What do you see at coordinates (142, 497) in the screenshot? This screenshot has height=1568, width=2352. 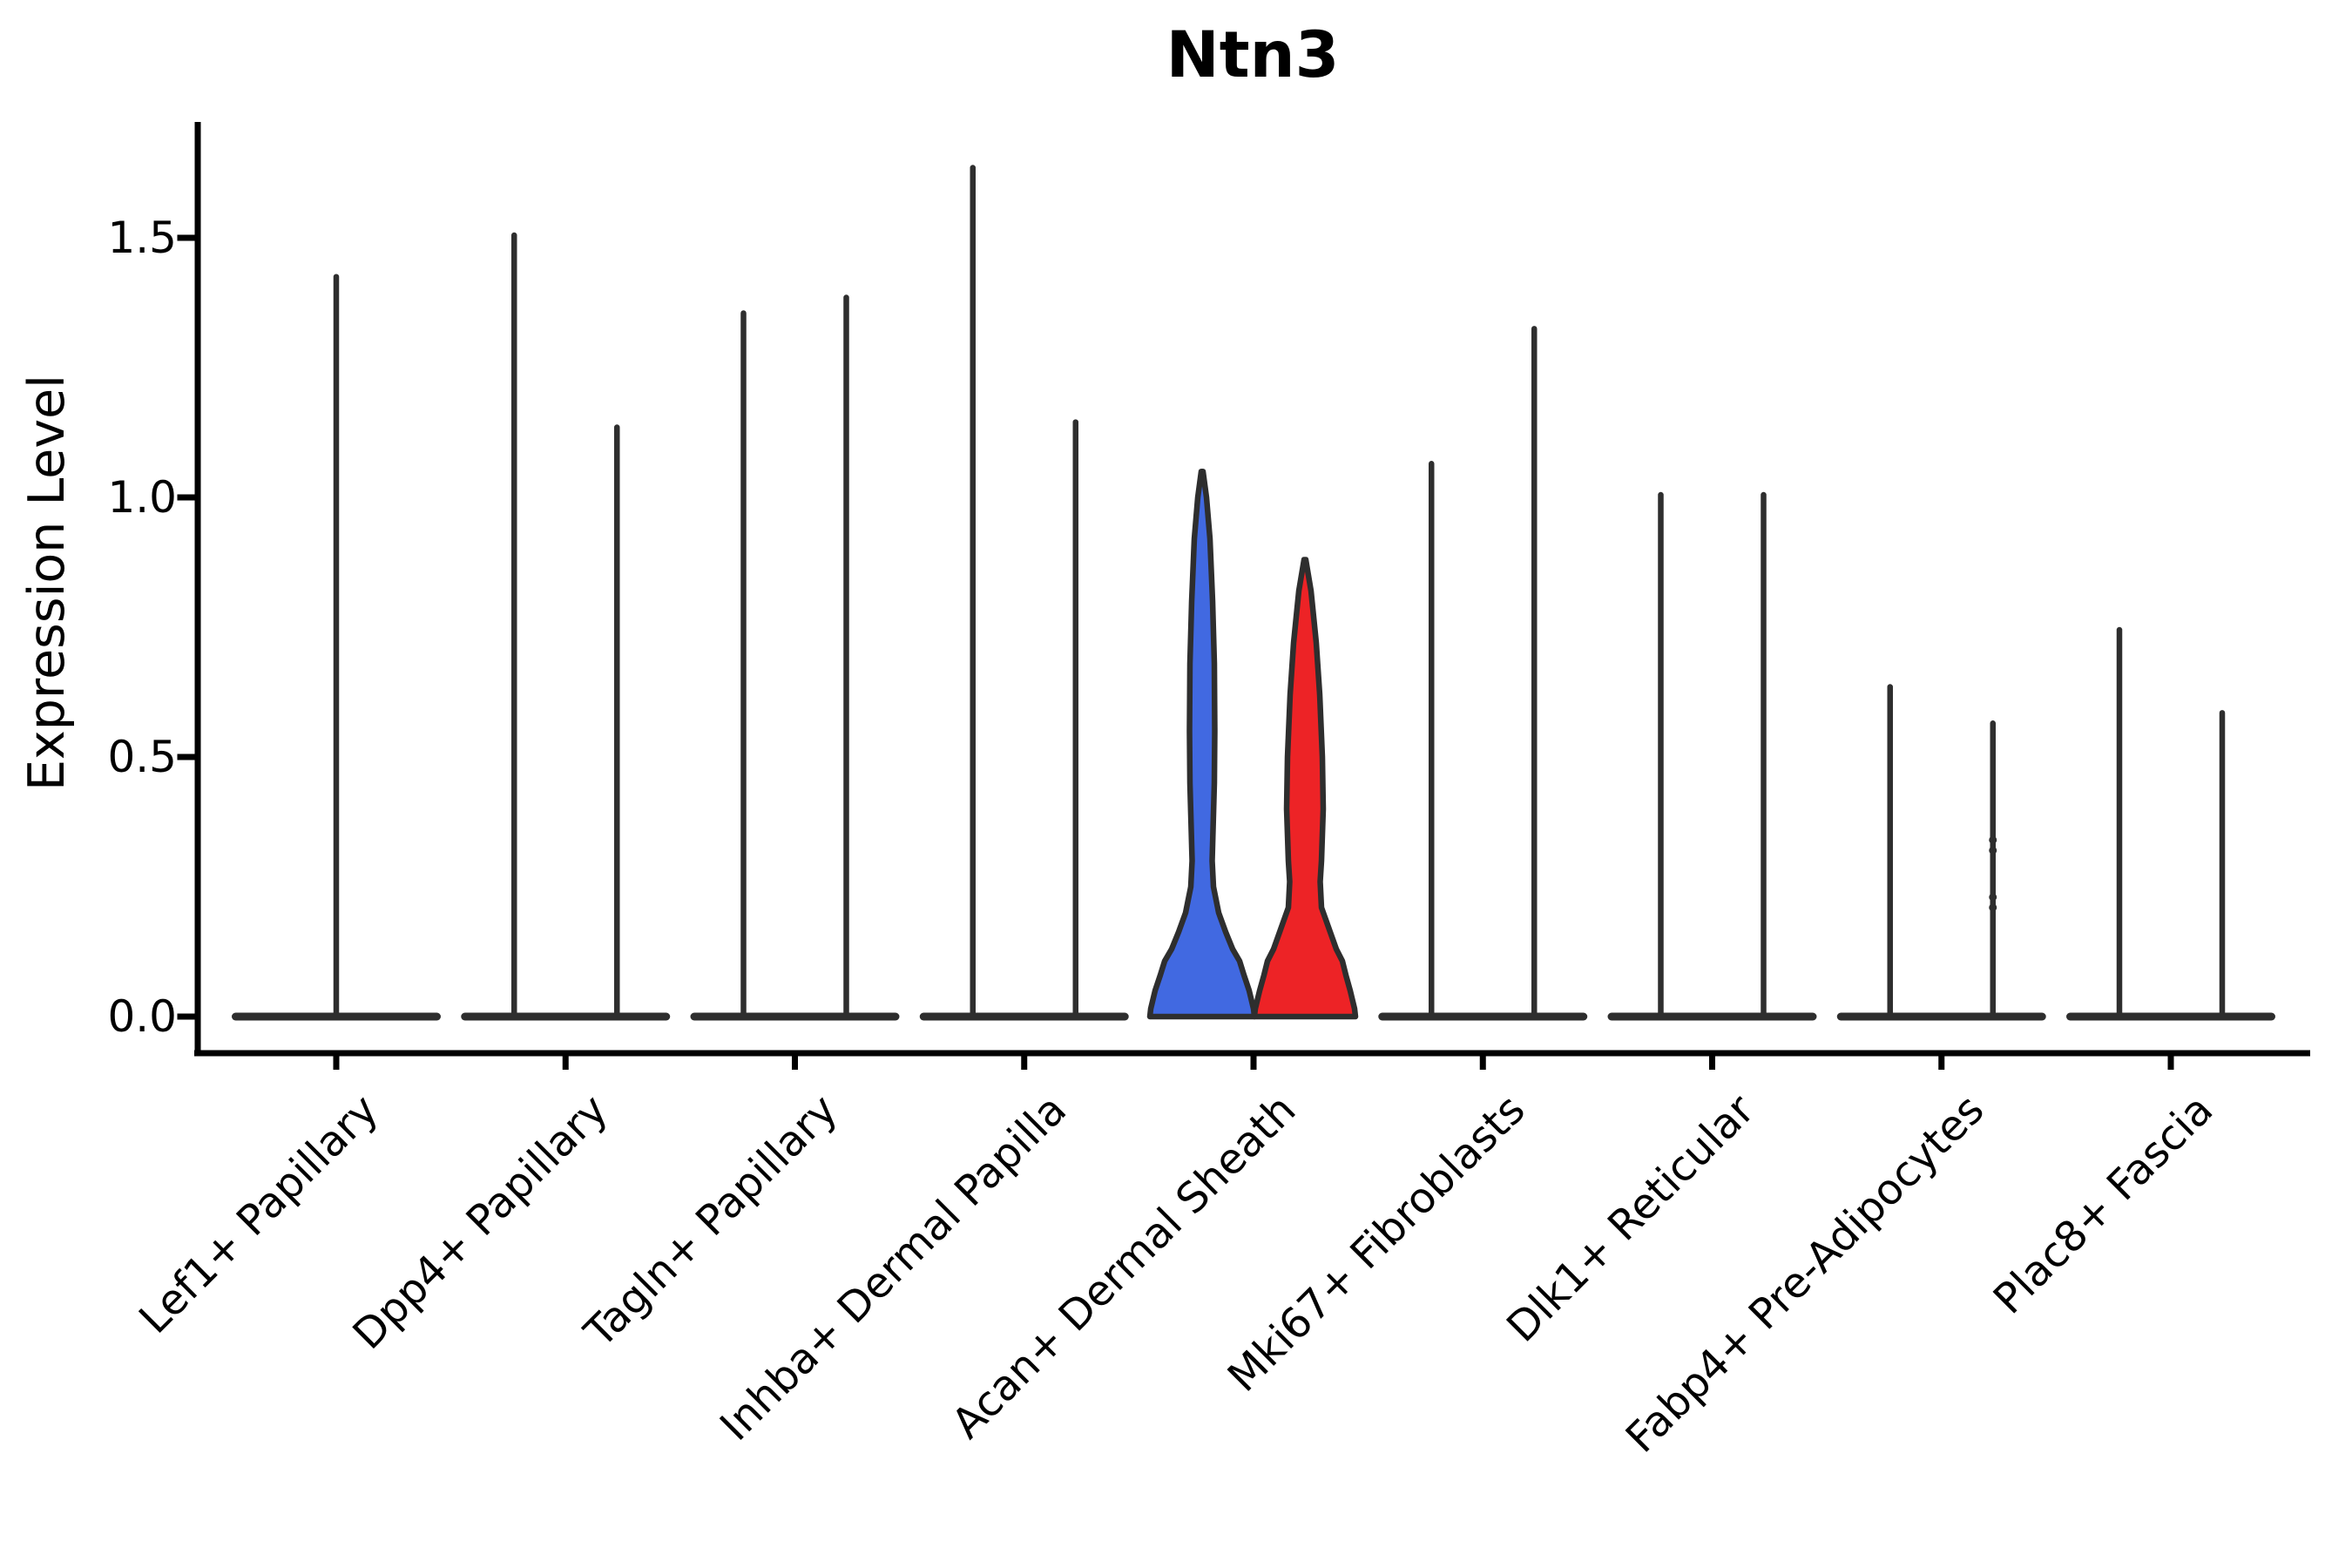 I see `y-tick-label: 1.0` at bounding box center [142, 497].